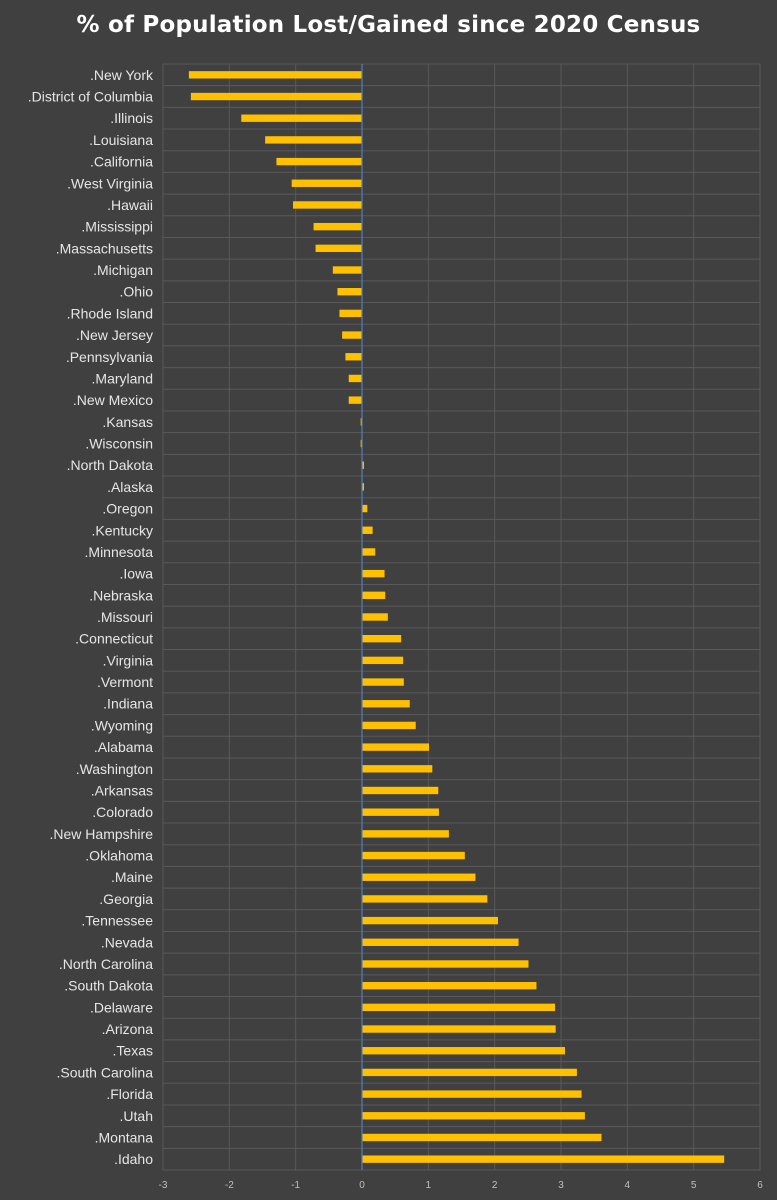  I want to click on category-label: .Oklahoma, so click(119, 856).